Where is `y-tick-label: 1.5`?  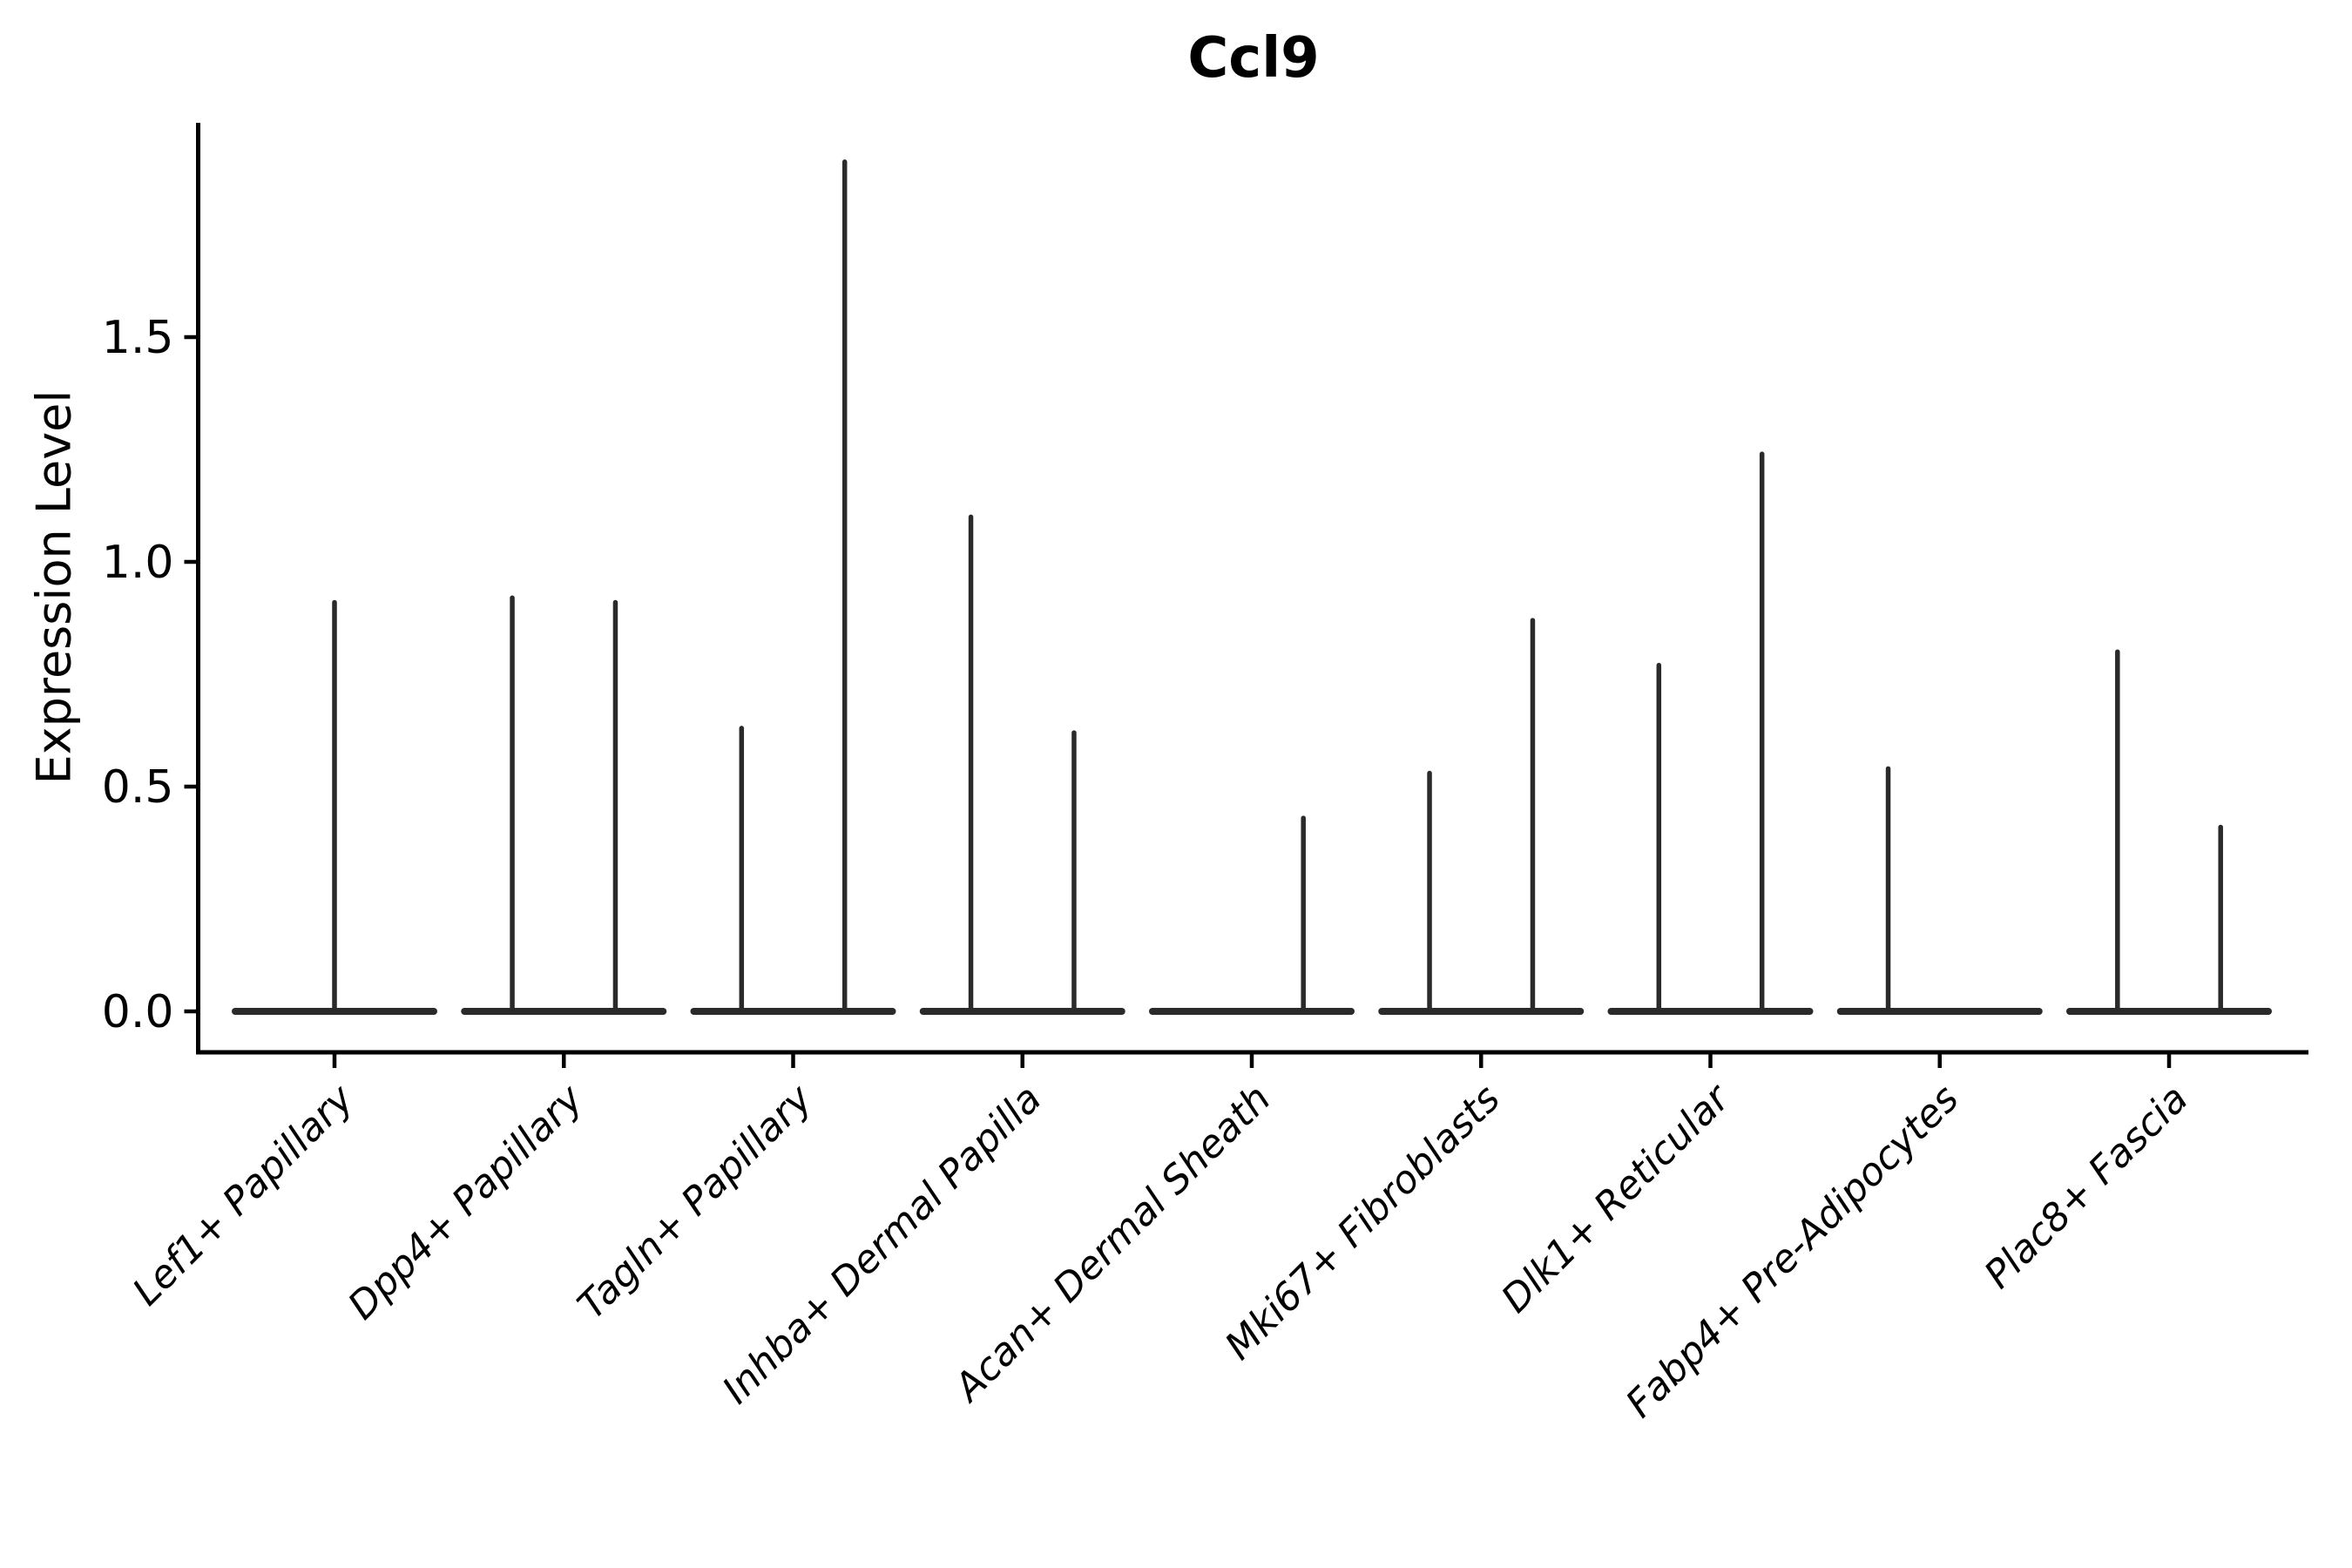 y-tick-label: 1.5 is located at coordinates (138, 338).